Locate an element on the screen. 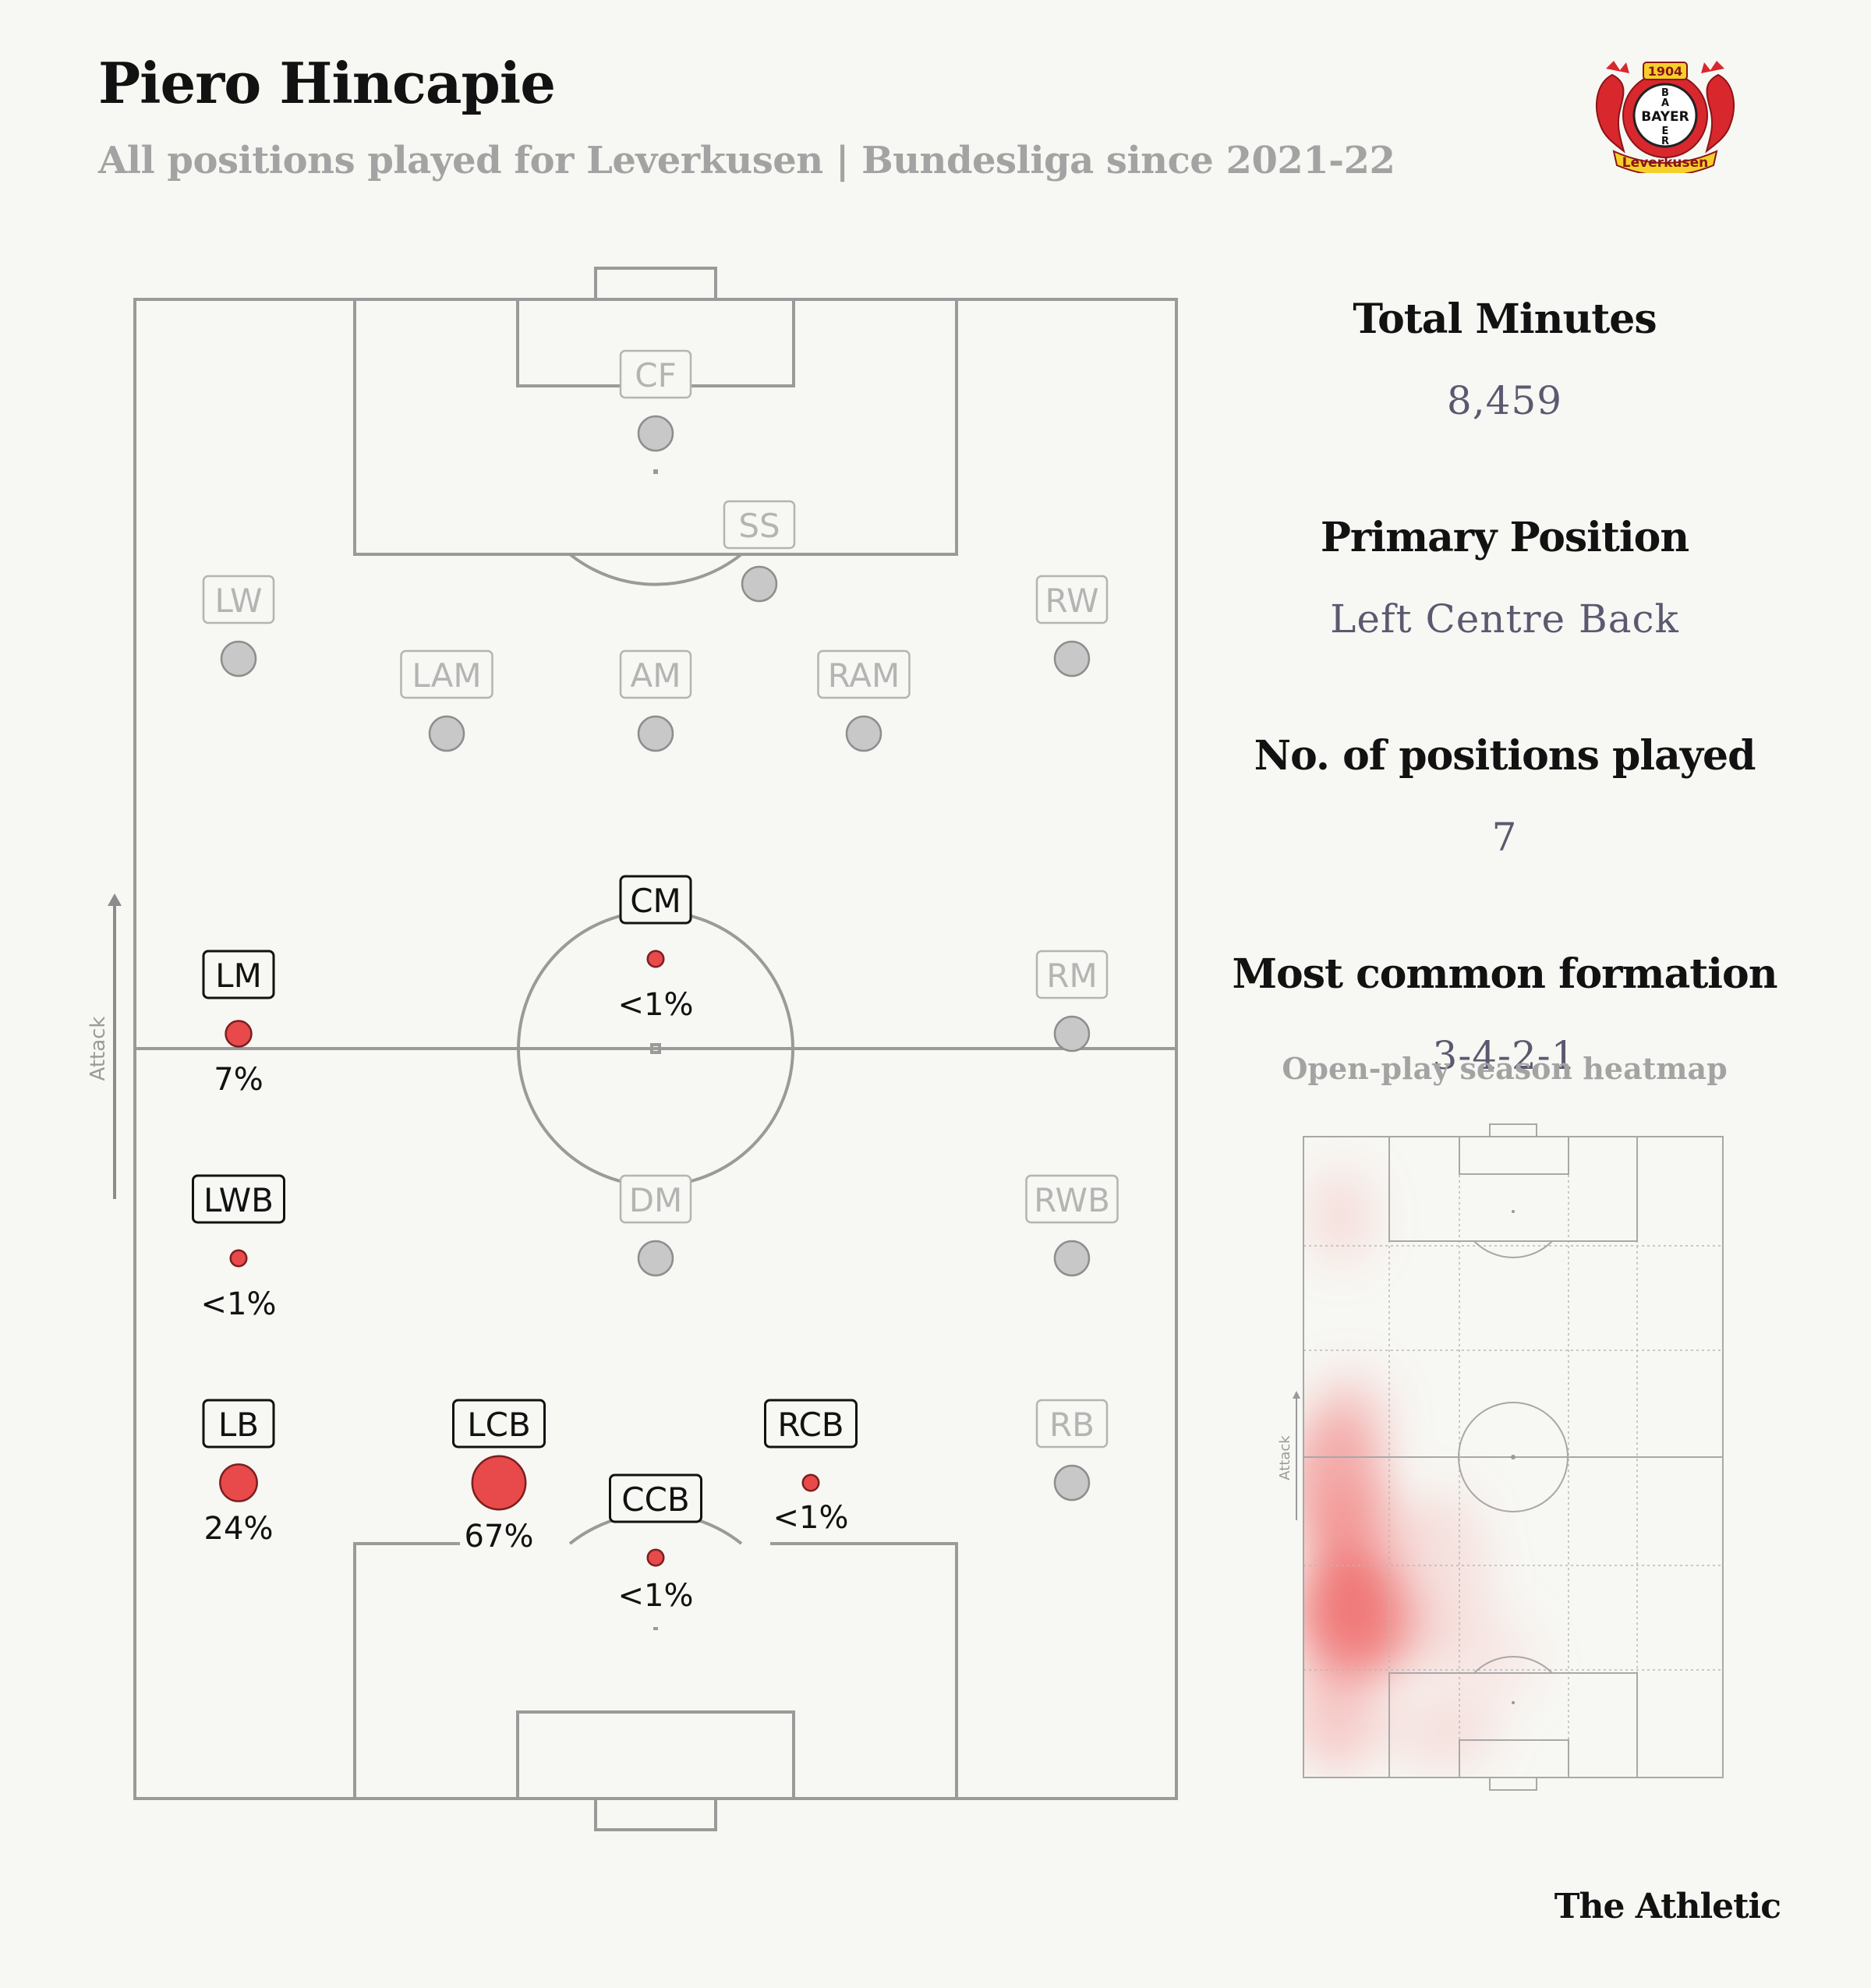 This screenshot has height=1988, width=1871. svg-text: E is located at coordinates (1665, 131).